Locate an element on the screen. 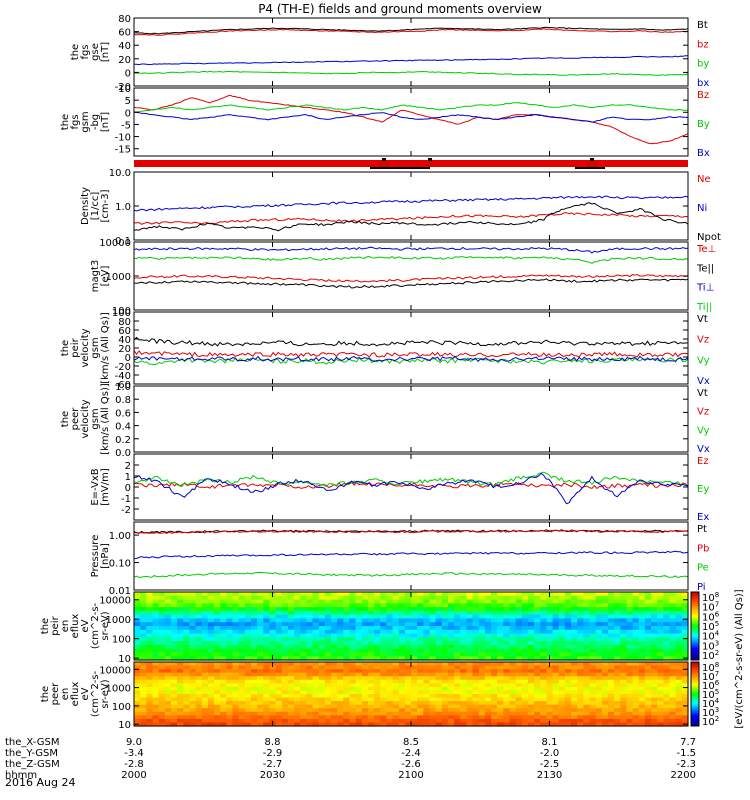 The image size is (750, 800). series-line-pb is located at coordinates (411, 531).